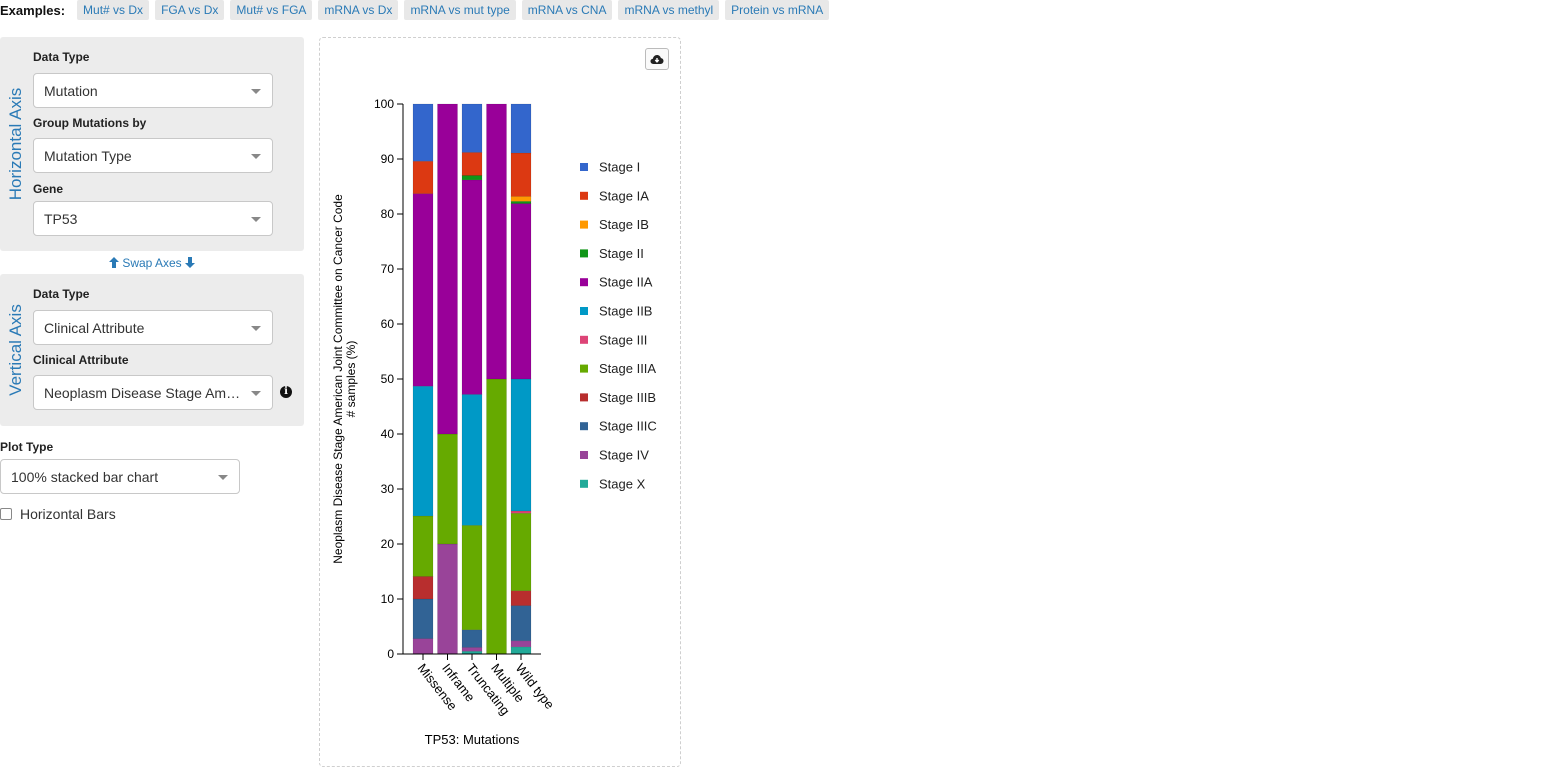 The width and height of the screenshot is (1545, 767). Describe the element at coordinates (423, 177) in the screenshot. I see `bar-segment-missense-stage-ia` at that location.